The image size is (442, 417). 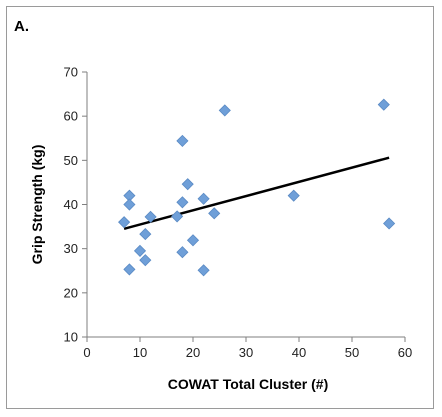 I want to click on y-tick-label: 30, so click(x=71, y=248).